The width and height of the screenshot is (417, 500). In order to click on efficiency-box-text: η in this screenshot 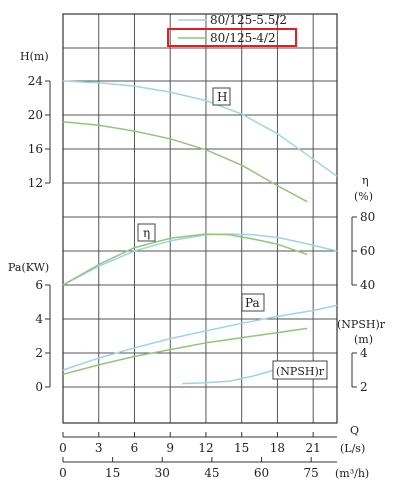, I will do `click(146, 233)`.